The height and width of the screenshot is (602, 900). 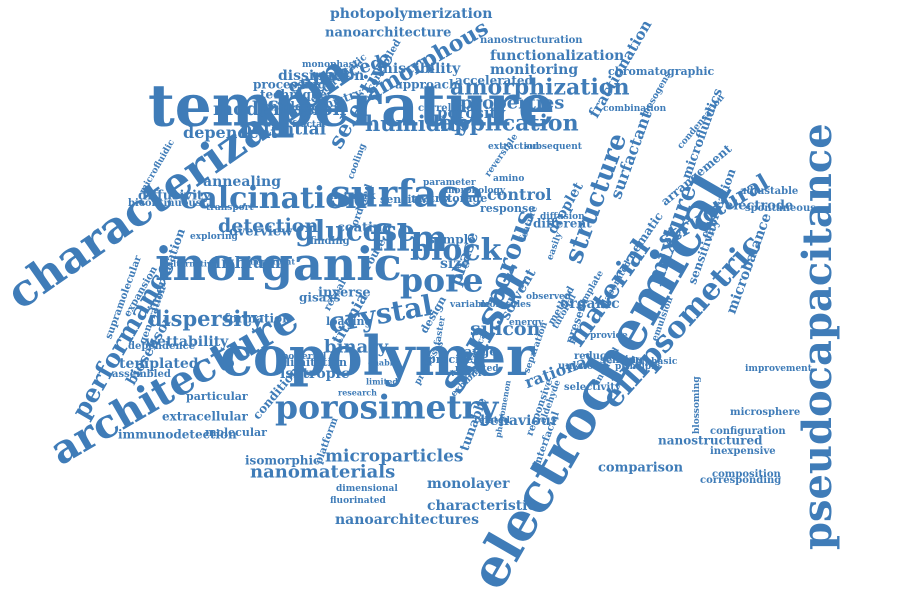 What do you see at coordinates (273, 261) in the screenshot?
I see `word-important: important` at bounding box center [273, 261].